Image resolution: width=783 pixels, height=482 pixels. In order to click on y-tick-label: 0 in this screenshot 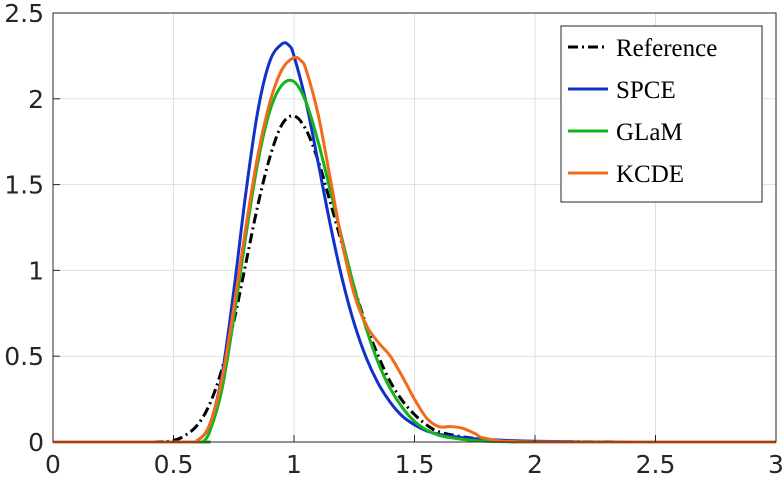, I will do `click(36, 442)`.